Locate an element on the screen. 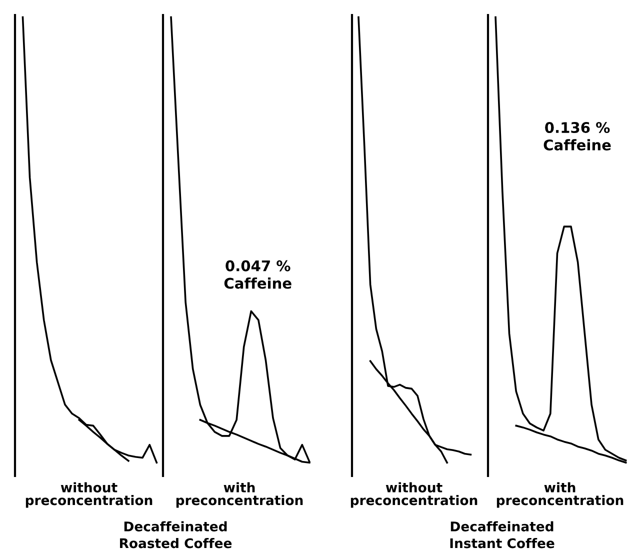 The height and width of the screenshot is (560, 640). text: Decaffeinated Instant Coffee is located at coordinates (502, 534).